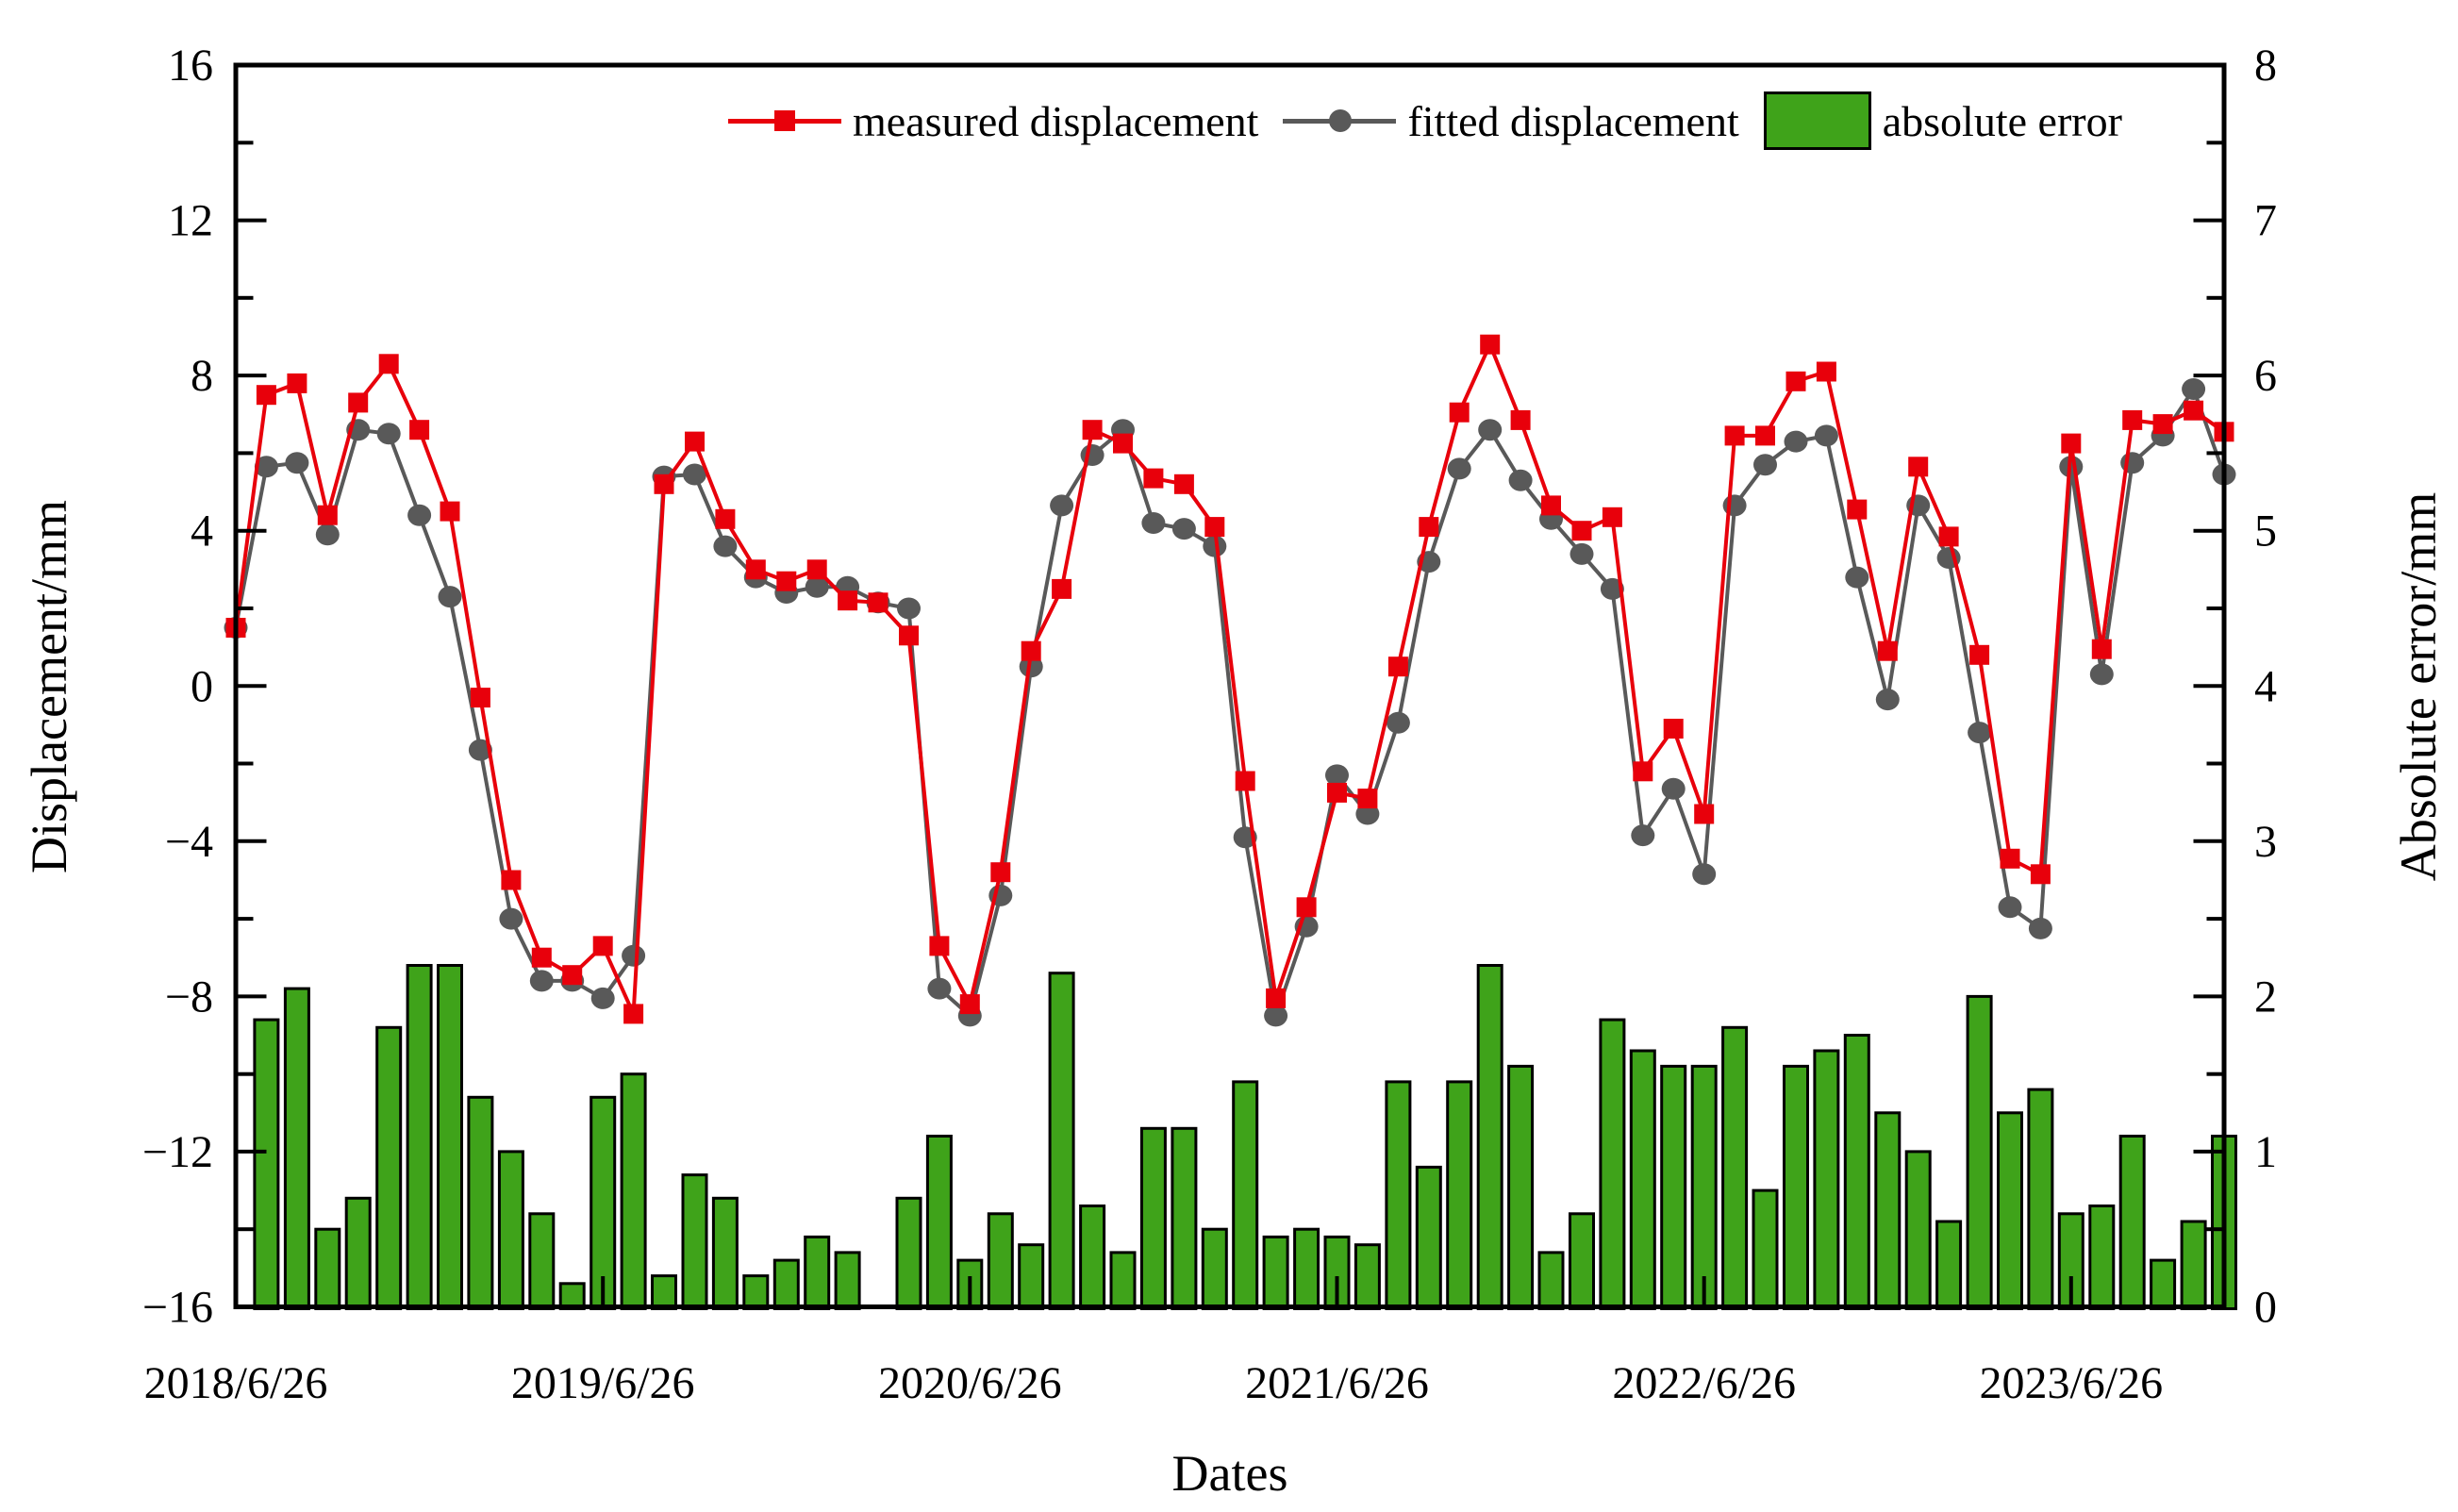 This screenshot has width=2458, height=1512. I want to click on left-tick-label: −12, so click(177, 1152).